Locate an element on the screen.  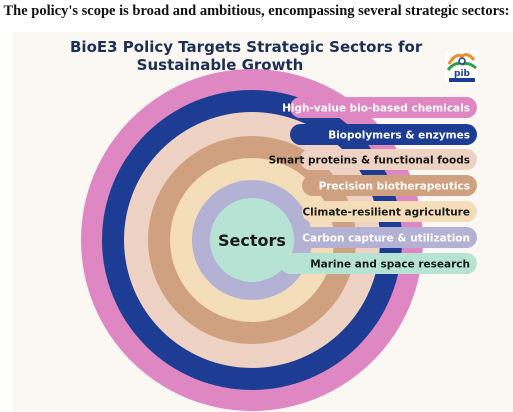
sector-label-1: High-value bio-based chemicals is located at coordinates (376, 109).